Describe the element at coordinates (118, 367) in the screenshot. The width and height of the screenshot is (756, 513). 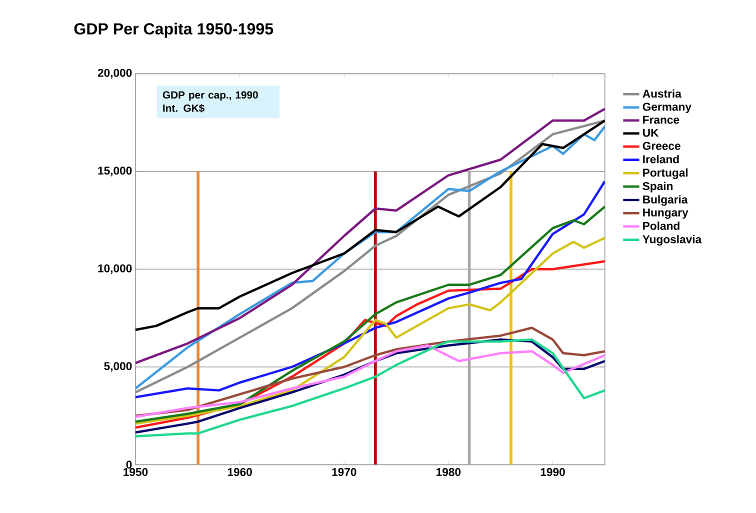
I see `y-tick-label: 5,000` at that location.